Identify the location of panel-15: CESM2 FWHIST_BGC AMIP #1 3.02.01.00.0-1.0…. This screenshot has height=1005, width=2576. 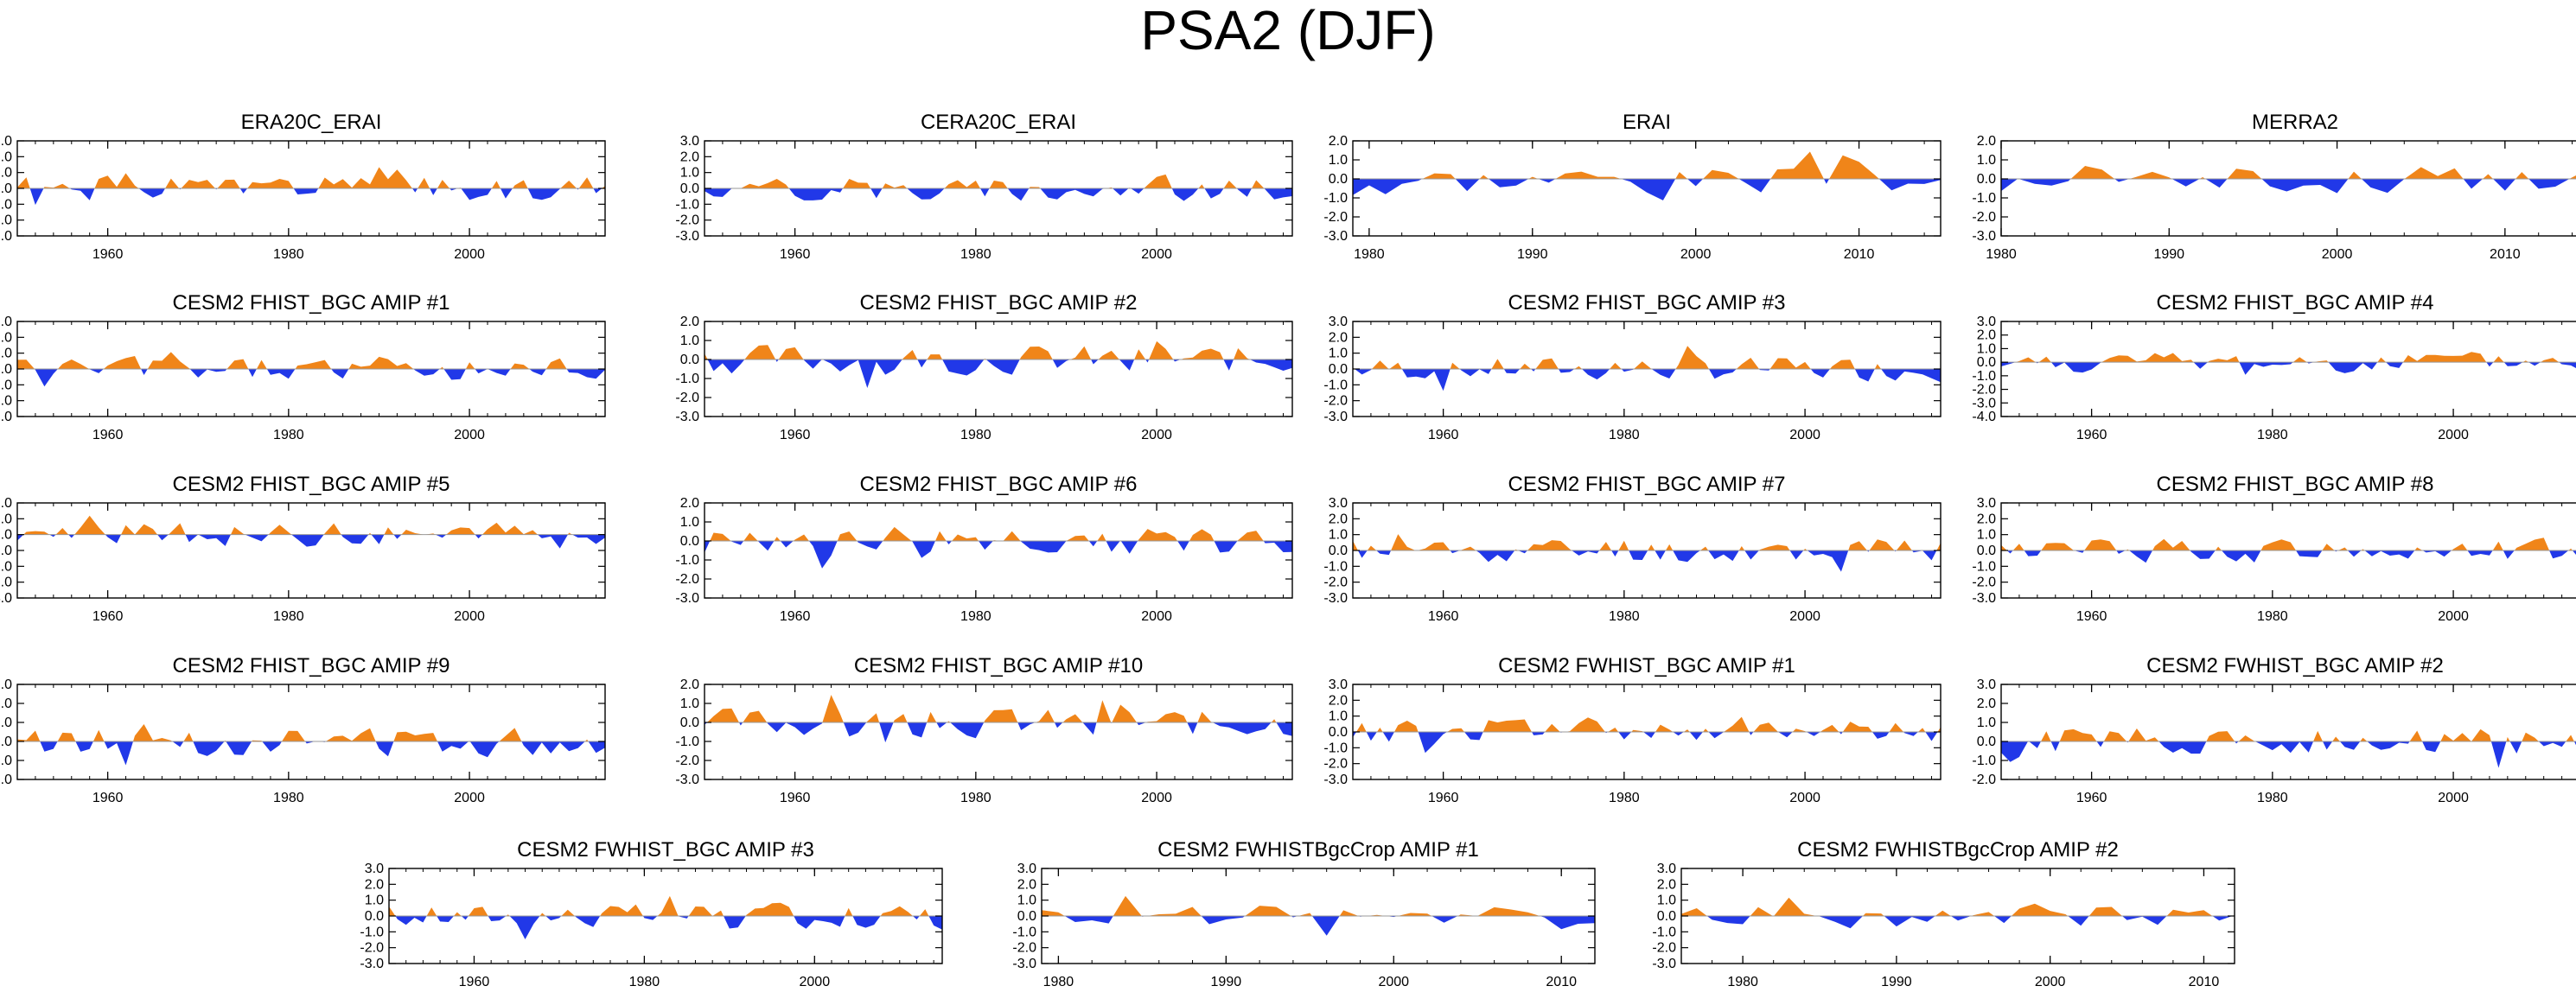
(1632, 729).